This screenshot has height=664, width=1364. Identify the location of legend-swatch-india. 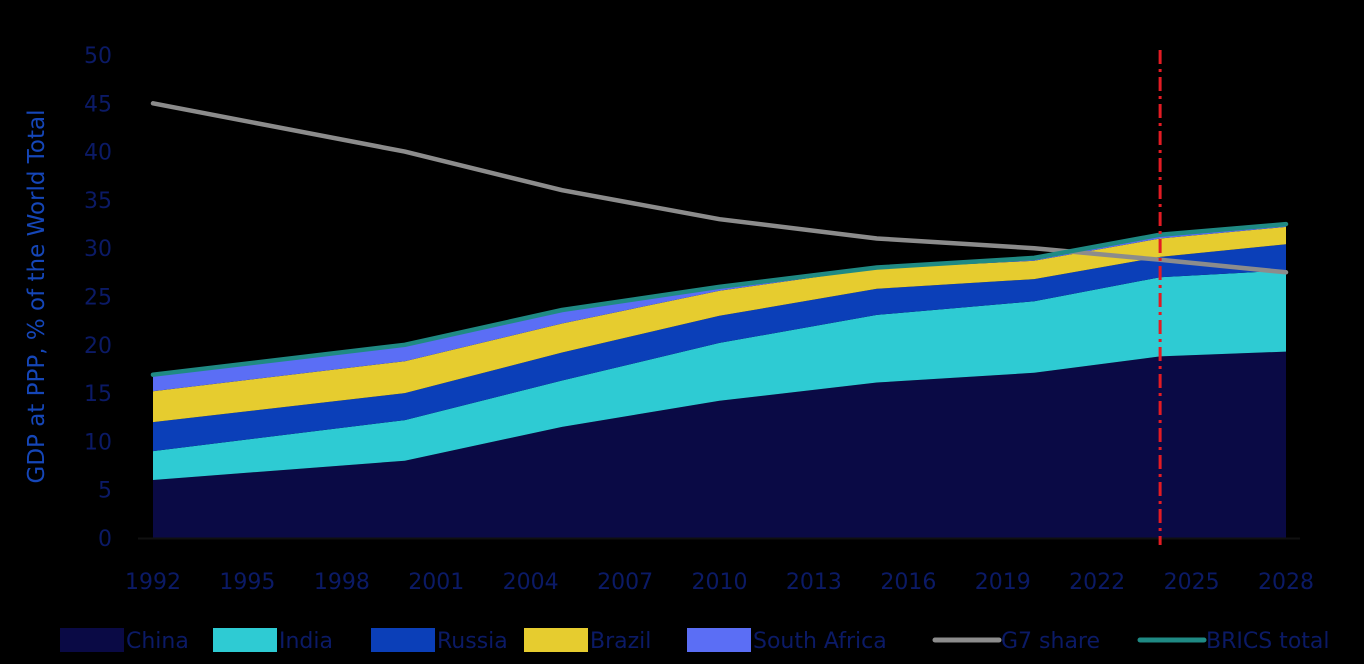
(245, 640).